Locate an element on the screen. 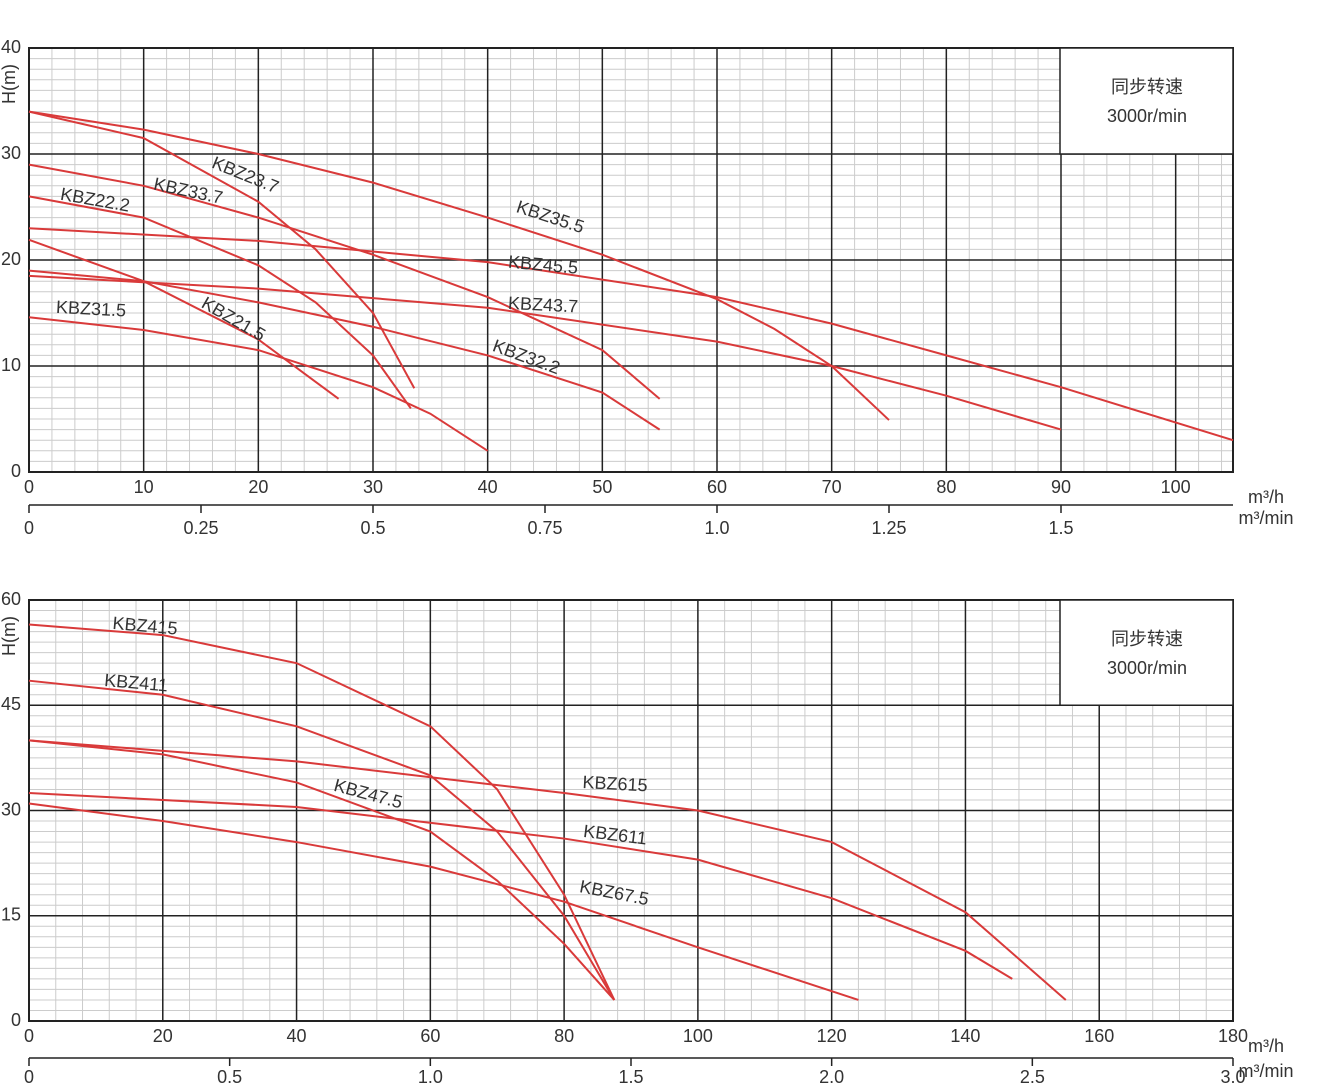  curve-label: KBZ35.5 is located at coordinates (550, 216).